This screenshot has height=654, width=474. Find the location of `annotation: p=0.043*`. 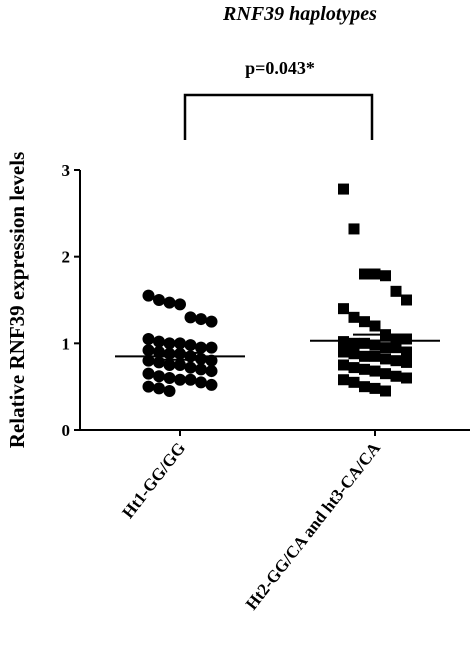

annotation: p=0.043* is located at coordinates (280, 68).